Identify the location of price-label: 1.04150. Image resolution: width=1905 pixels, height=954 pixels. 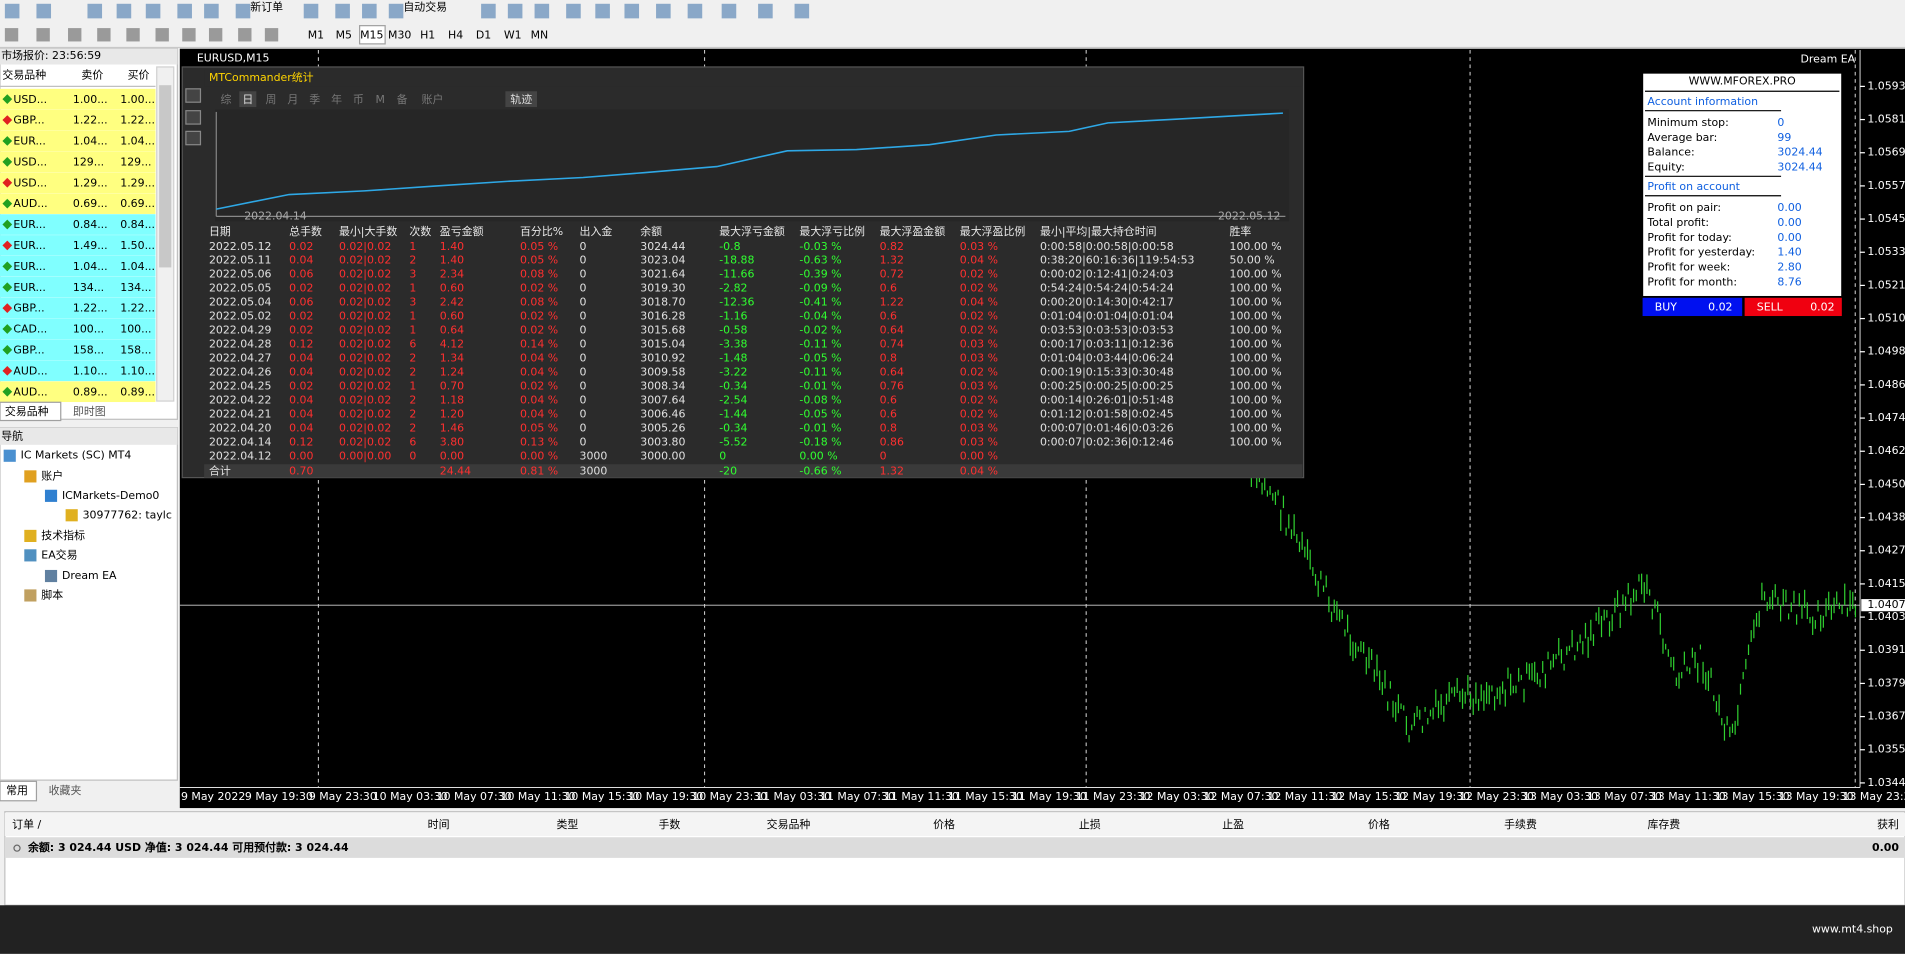
(1886, 583).